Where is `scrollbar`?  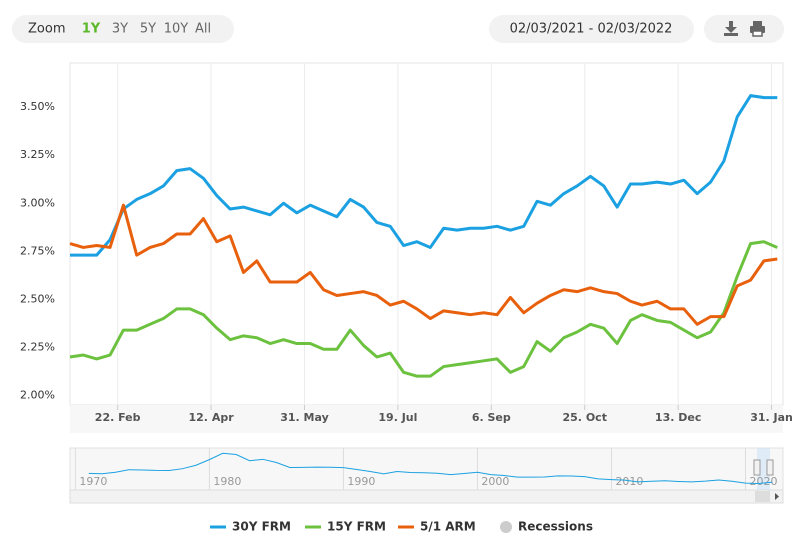 scrollbar is located at coordinates (426, 496).